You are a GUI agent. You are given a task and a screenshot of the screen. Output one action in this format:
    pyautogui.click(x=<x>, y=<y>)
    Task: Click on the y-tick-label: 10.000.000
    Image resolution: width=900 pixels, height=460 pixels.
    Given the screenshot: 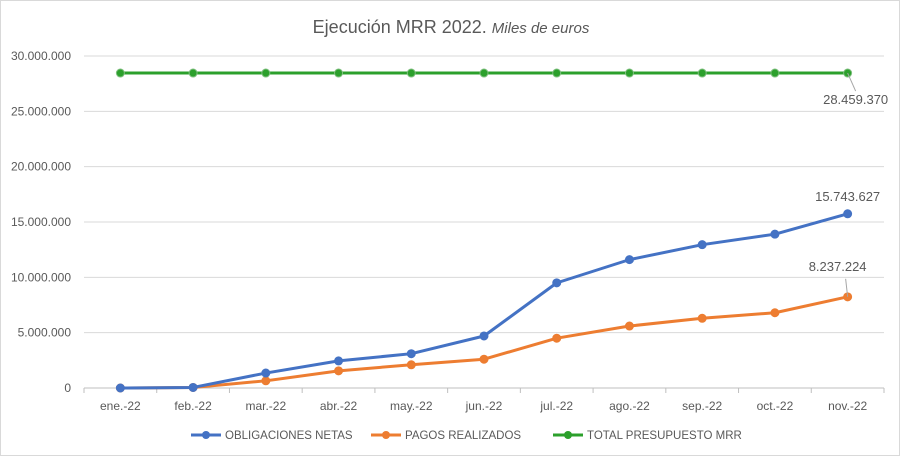 What is the action you would take?
    pyautogui.click(x=41, y=277)
    